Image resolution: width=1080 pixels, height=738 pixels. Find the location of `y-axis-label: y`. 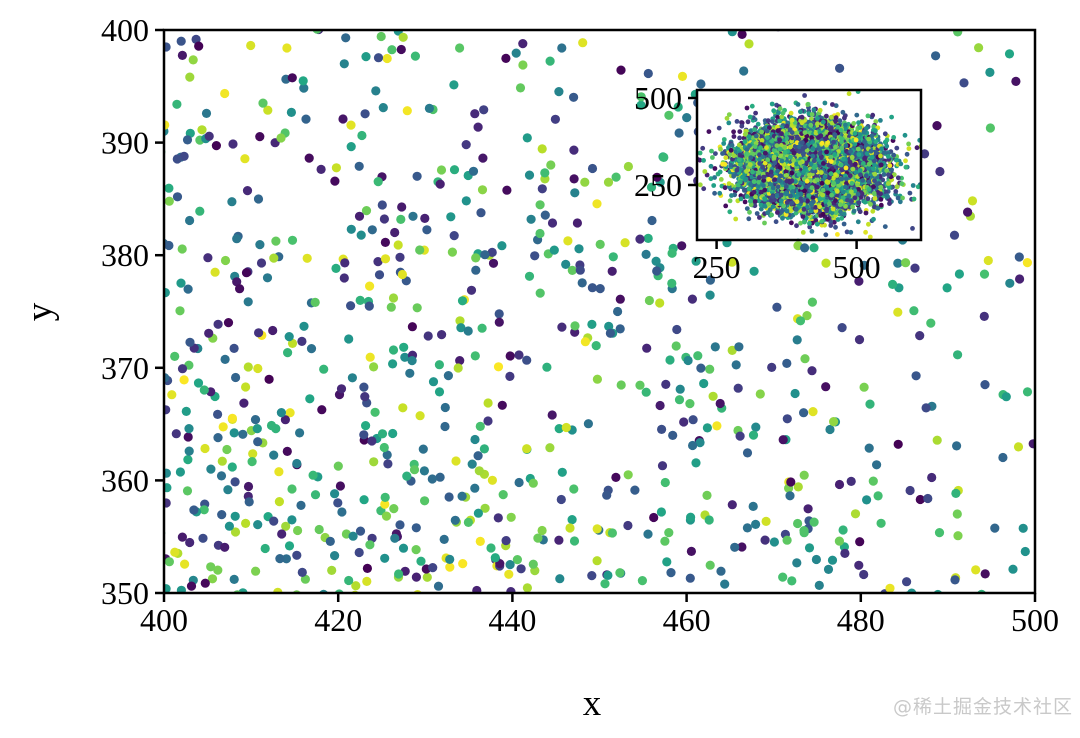

y-axis-label: y is located at coordinates (39, 312).